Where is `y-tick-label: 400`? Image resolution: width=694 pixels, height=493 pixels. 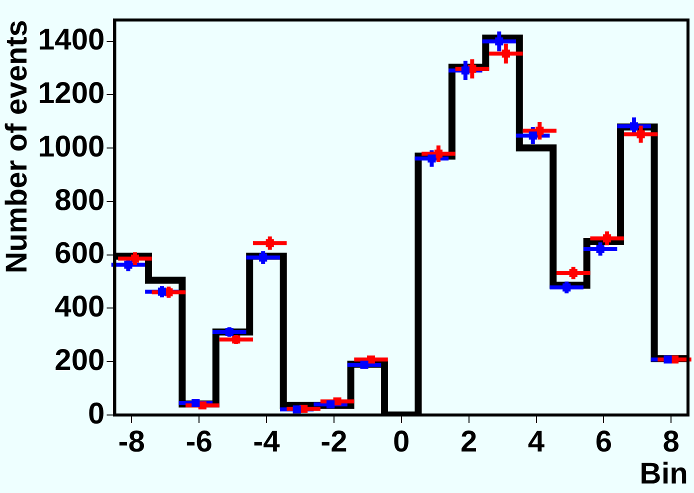
y-tick-label: 400 is located at coordinates (79, 307).